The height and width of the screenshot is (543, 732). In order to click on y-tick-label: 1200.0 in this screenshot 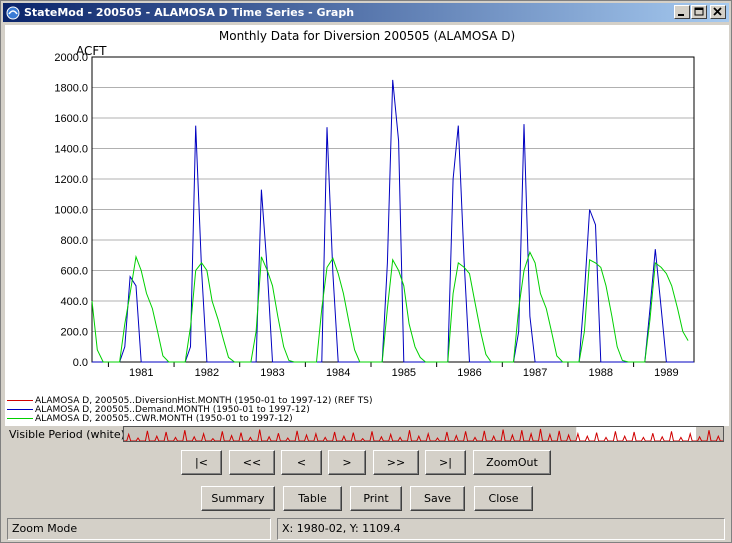, I will do `click(71, 180)`.